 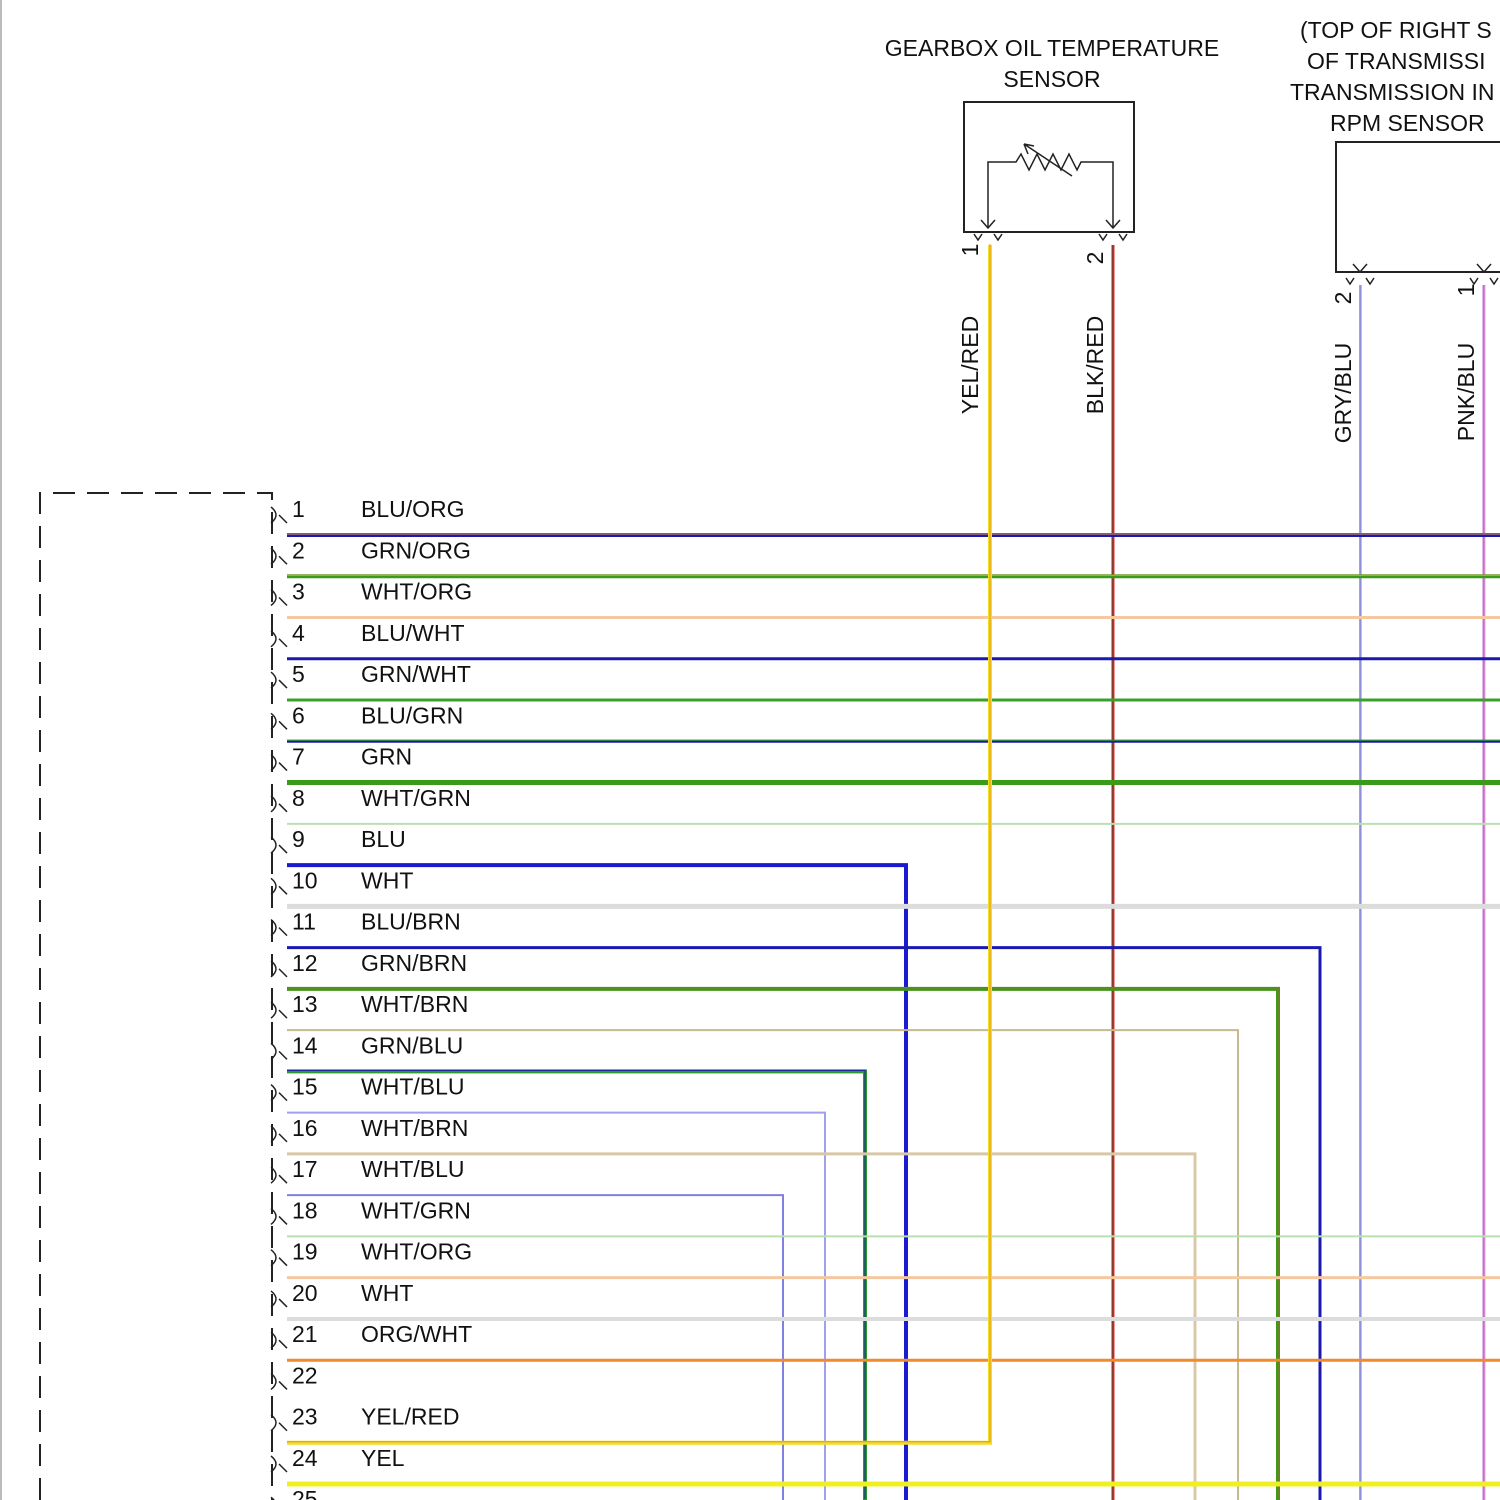 What do you see at coordinates (414, 1004) in the screenshot?
I see `wire-label: WHT/BRN` at bounding box center [414, 1004].